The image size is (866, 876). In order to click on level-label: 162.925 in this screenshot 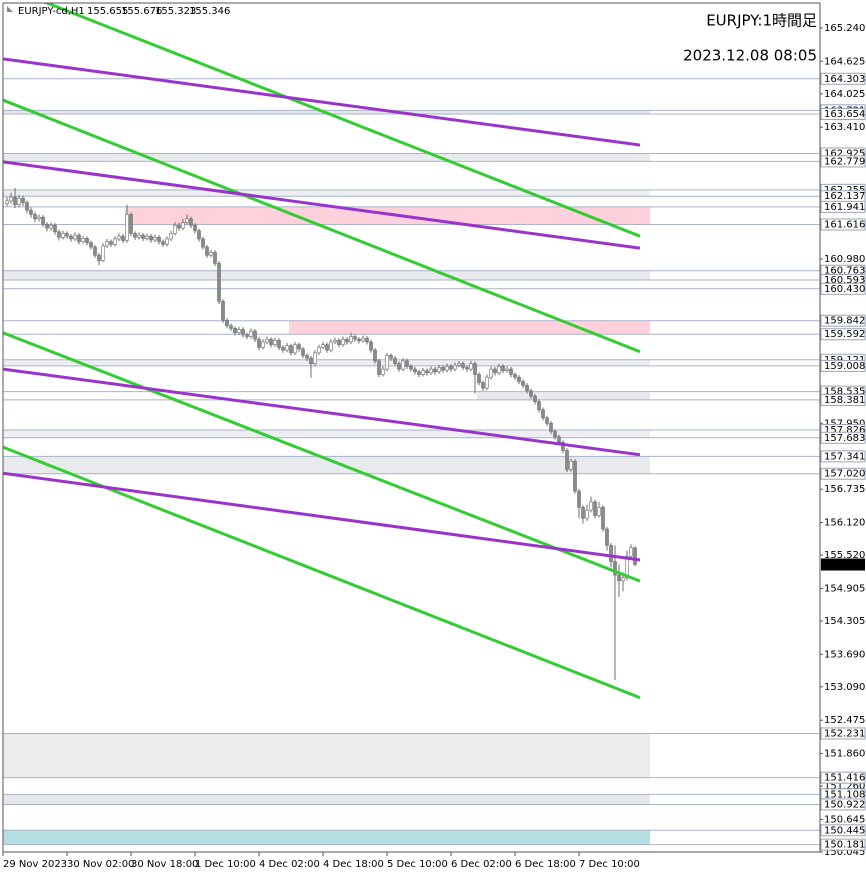, I will do `click(844, 153)`.